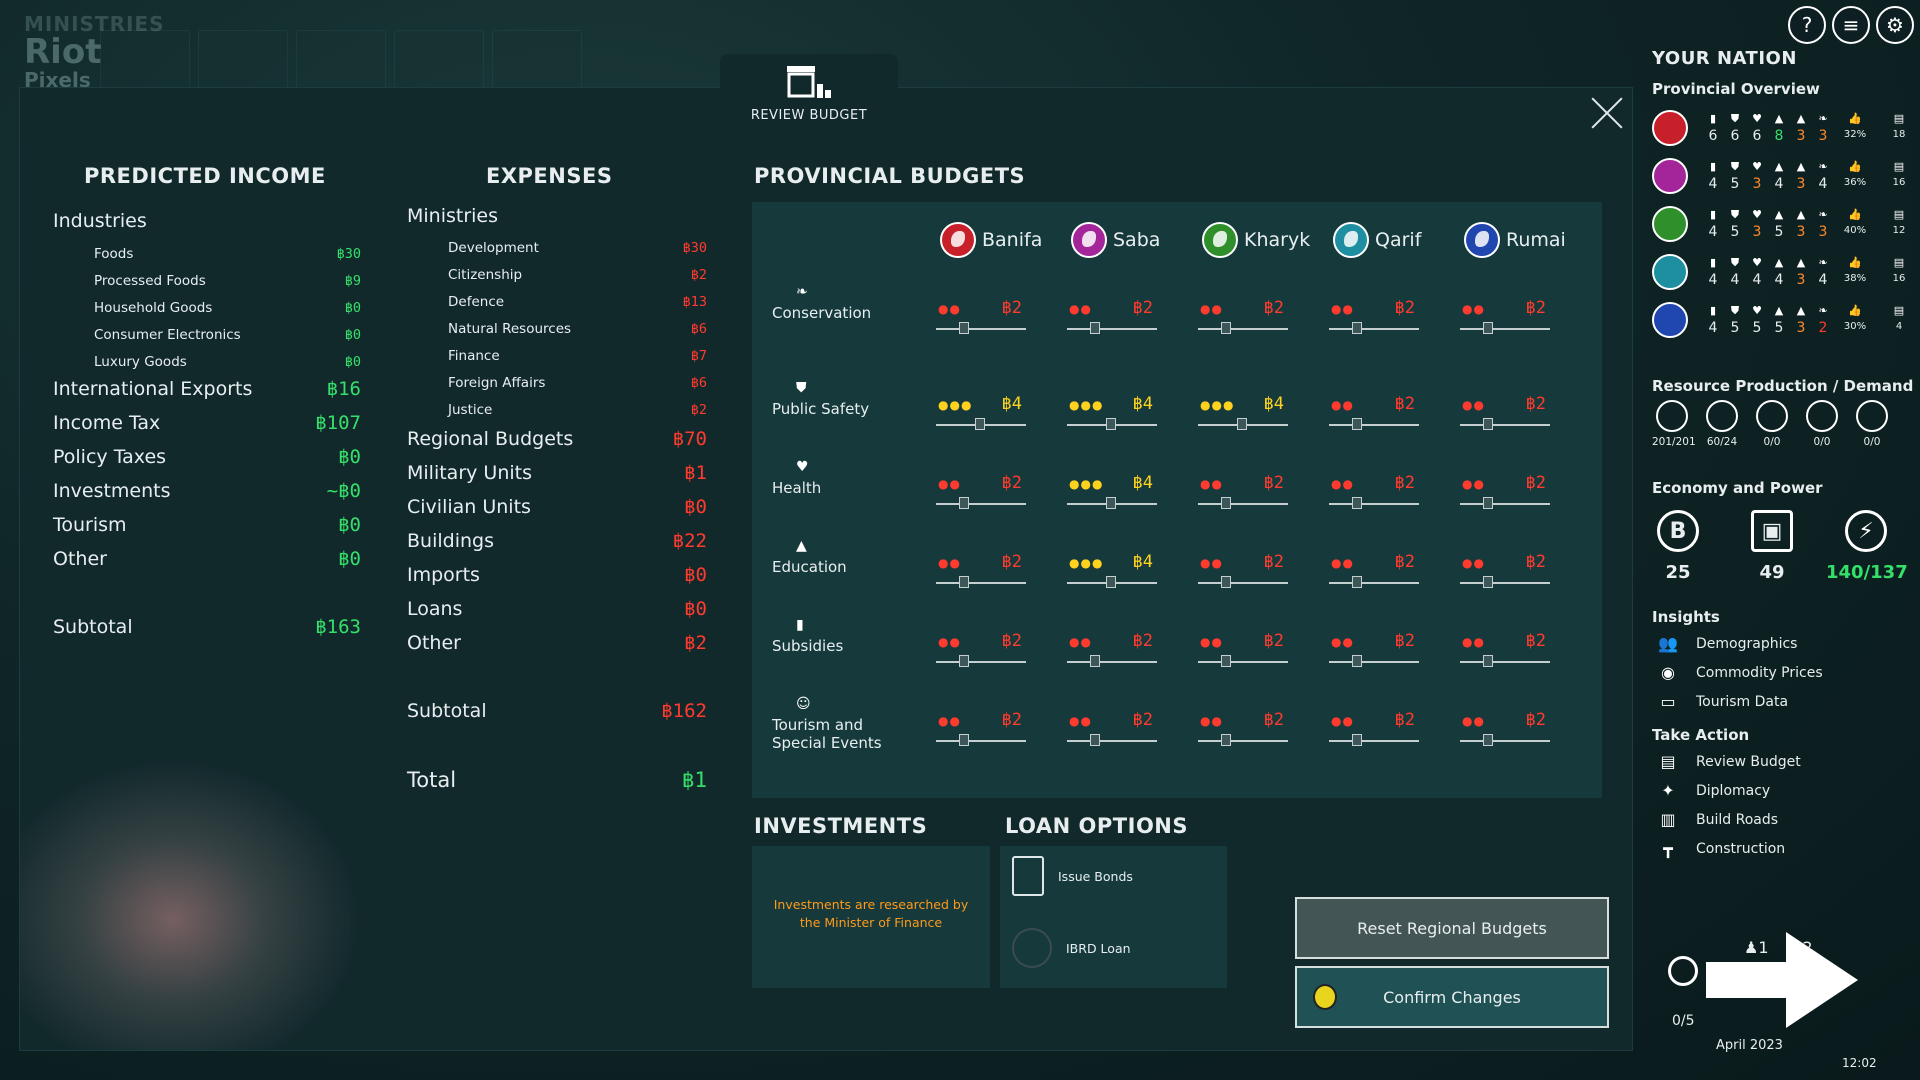 The width and height of the screenshot is (1920, 1080). What do you see at coordinates (1720, 702) in the screenshot?
I see `insight-tourism-data: ▭ Tourism Data` at bounding box center [1720, 702].